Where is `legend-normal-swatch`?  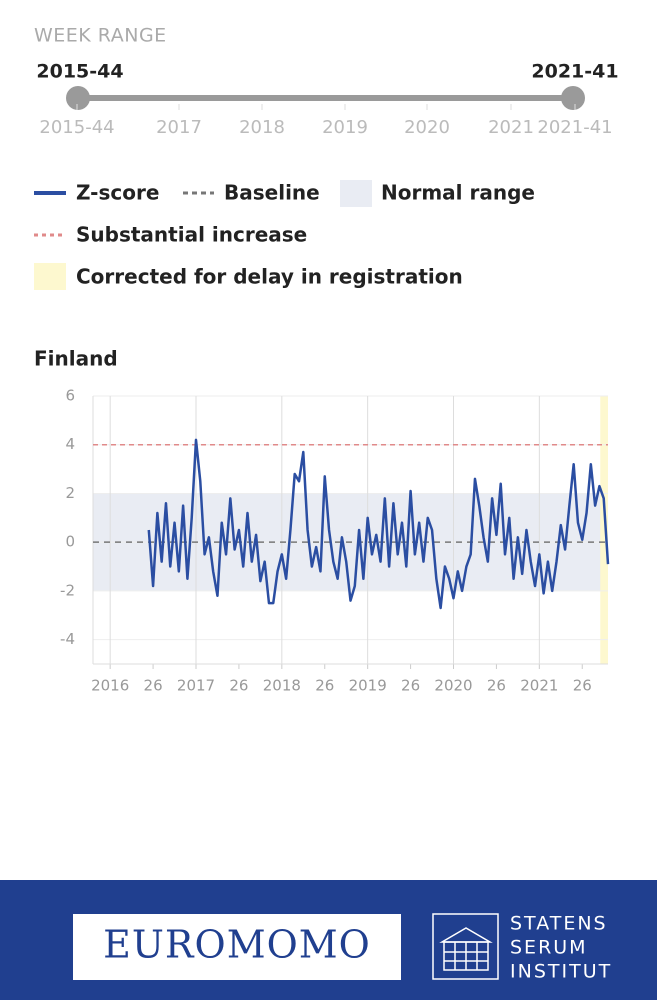 legend-normal-swatch is located at coordinates (356, 193).